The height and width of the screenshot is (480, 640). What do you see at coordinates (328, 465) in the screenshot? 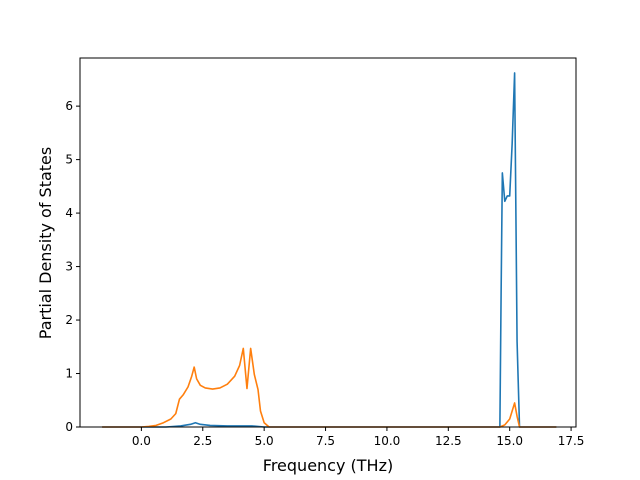
I see `x-axis-label: Frequency (THz)` at bounding box center [328, 465].